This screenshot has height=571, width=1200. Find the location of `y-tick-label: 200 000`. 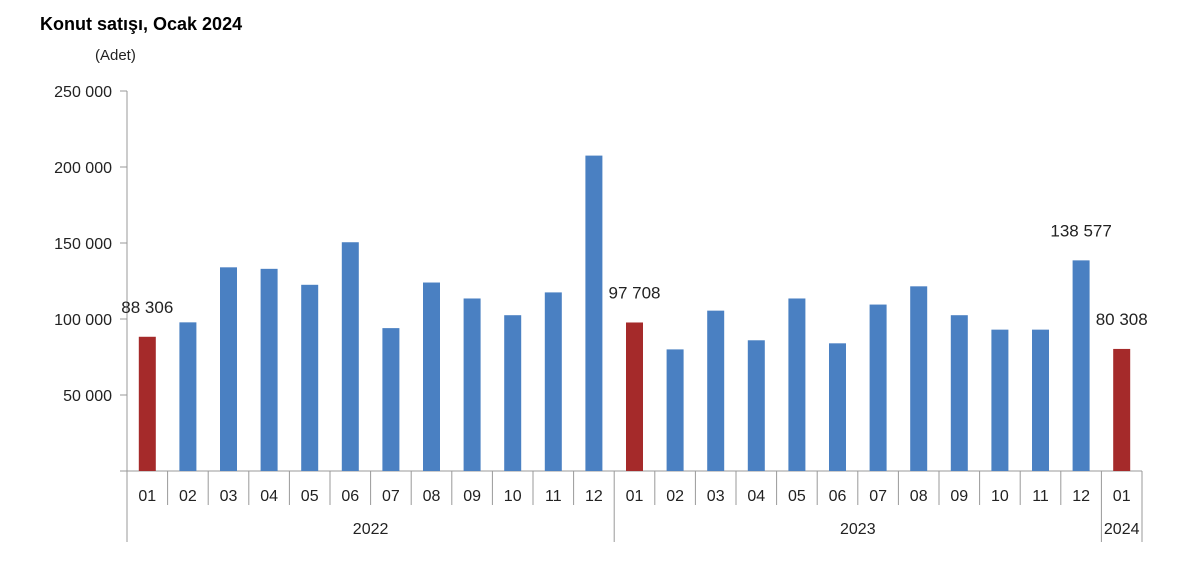

y-tick-label: 200 000 is located at coordinates (83, 168).